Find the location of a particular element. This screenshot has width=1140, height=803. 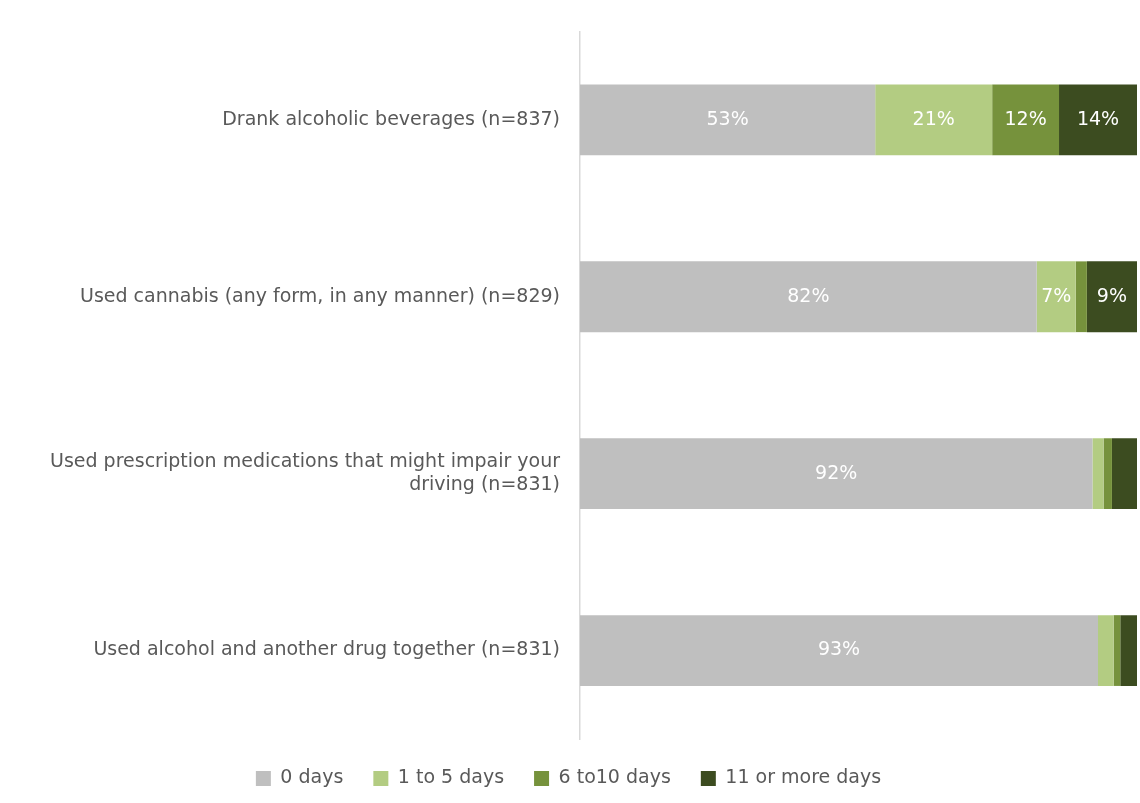

y-tick-label: Used prescription medications that might impair your driving (n=831) is located at coordinates (305, 471).